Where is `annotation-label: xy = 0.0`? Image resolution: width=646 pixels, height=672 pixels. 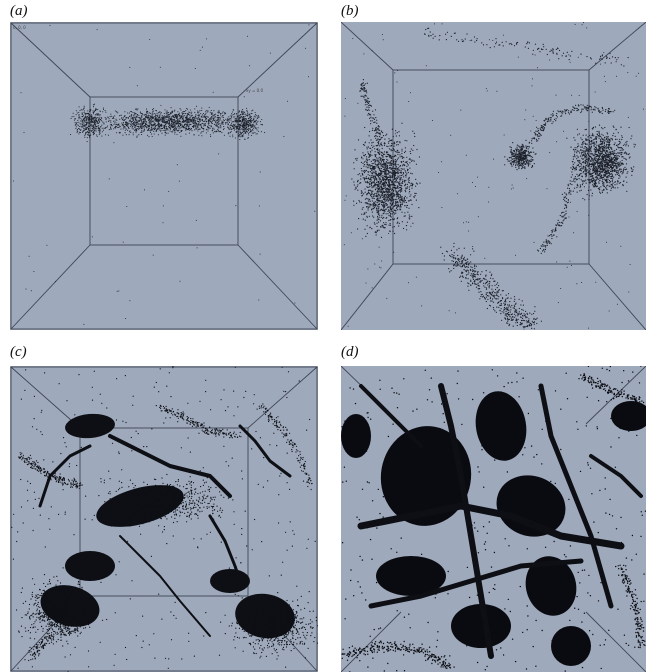
annotation-label: xy = 0.0 is located at coordinates (254, 90).